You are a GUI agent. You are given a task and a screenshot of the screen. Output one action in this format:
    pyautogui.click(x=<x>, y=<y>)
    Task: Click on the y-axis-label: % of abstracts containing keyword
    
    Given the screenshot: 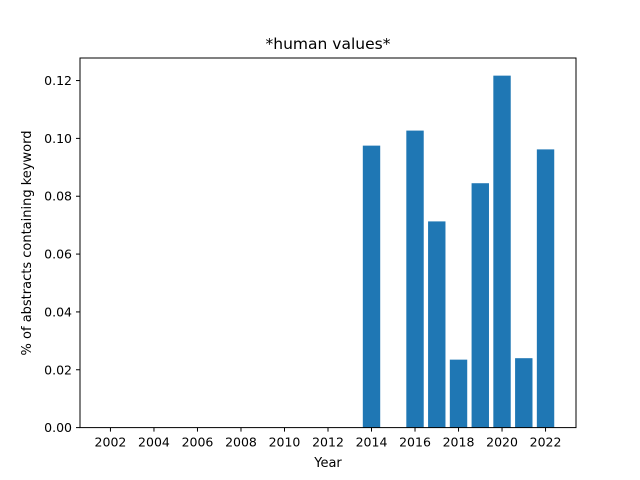 What is the action you would take?
    pyautogui.click(x=27, y=243)
    